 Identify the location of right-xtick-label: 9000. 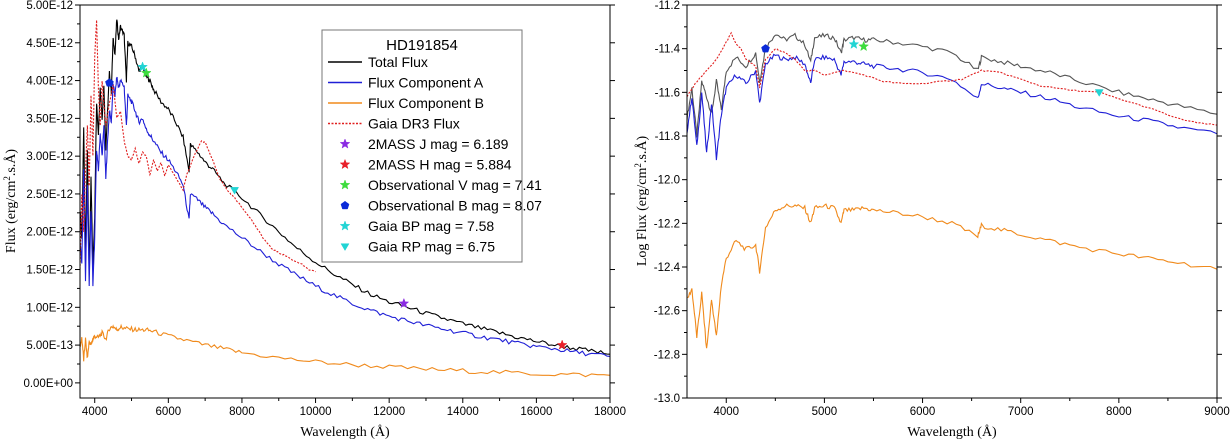
(1217, 412).